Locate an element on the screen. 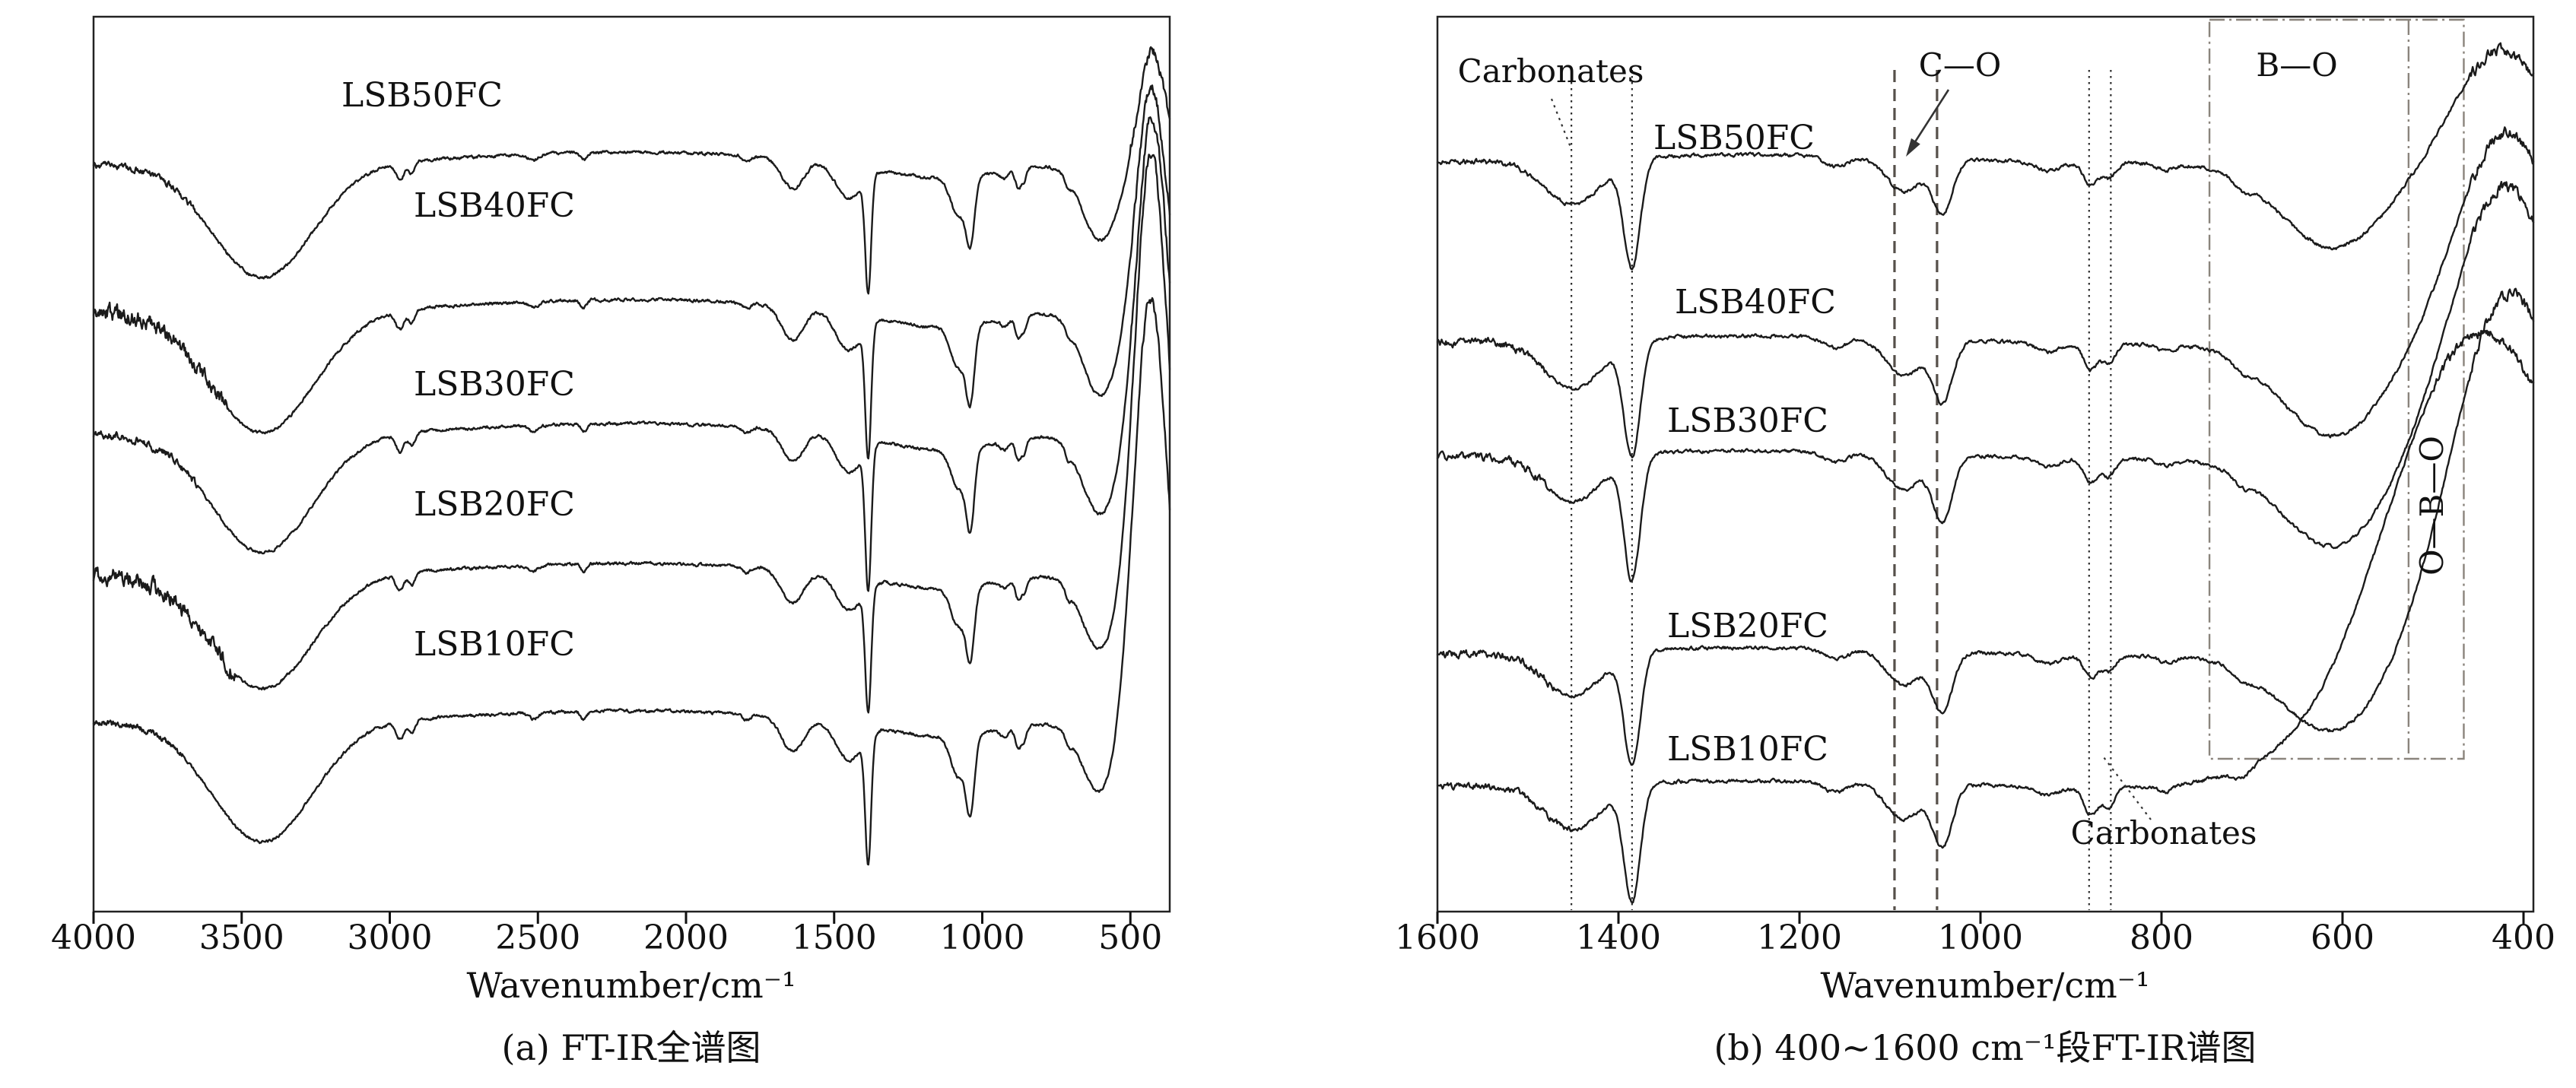 The height and width of the screenshot is (1088, 2576). series-label-lsb50fc-b: LSB50FC is located at coordinates (1734, 138).